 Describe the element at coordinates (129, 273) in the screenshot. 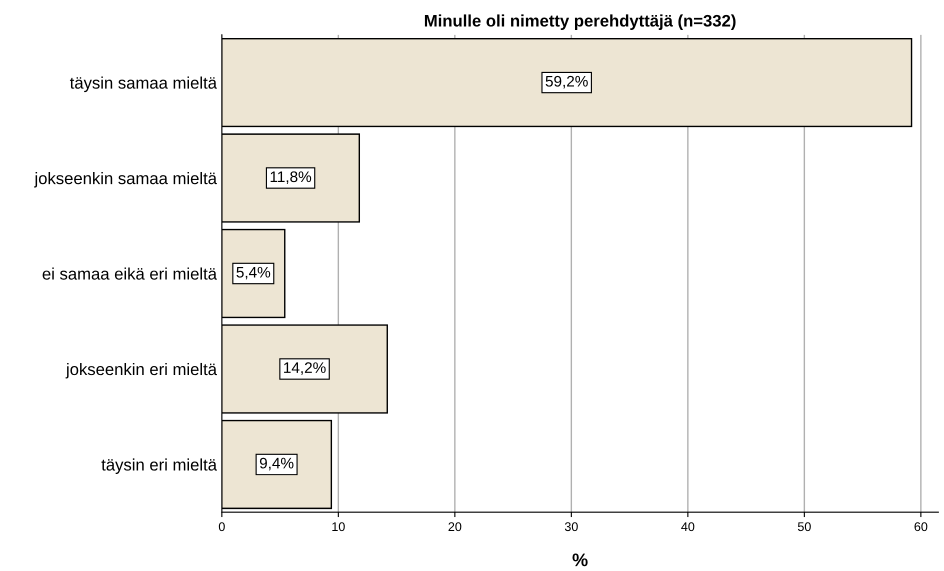

I see `y-tick-label: ei samaa eikä eri mieltä` at that location.